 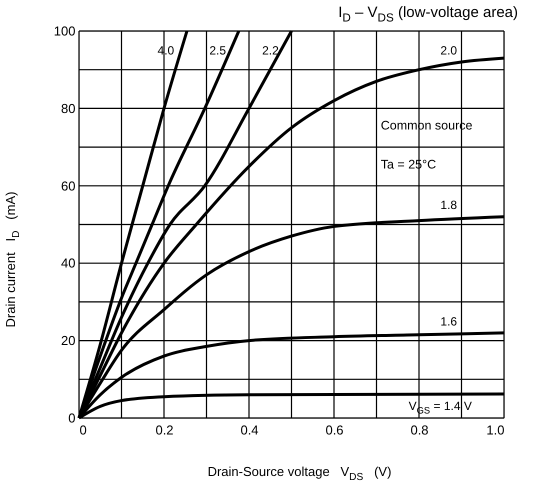 I want to click on series-label: 1.8, so click(x=449, y=205).